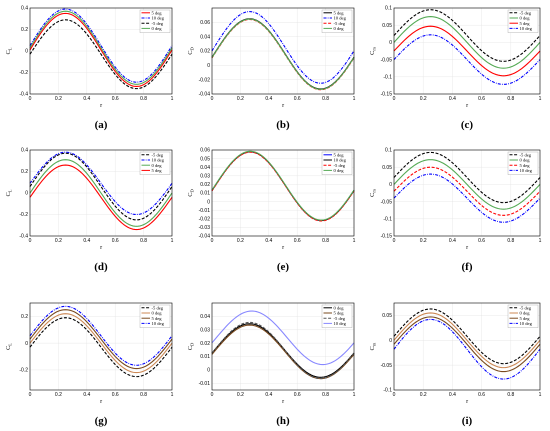  I want to click on y-tick-label: 0.4, so click(24, 151).